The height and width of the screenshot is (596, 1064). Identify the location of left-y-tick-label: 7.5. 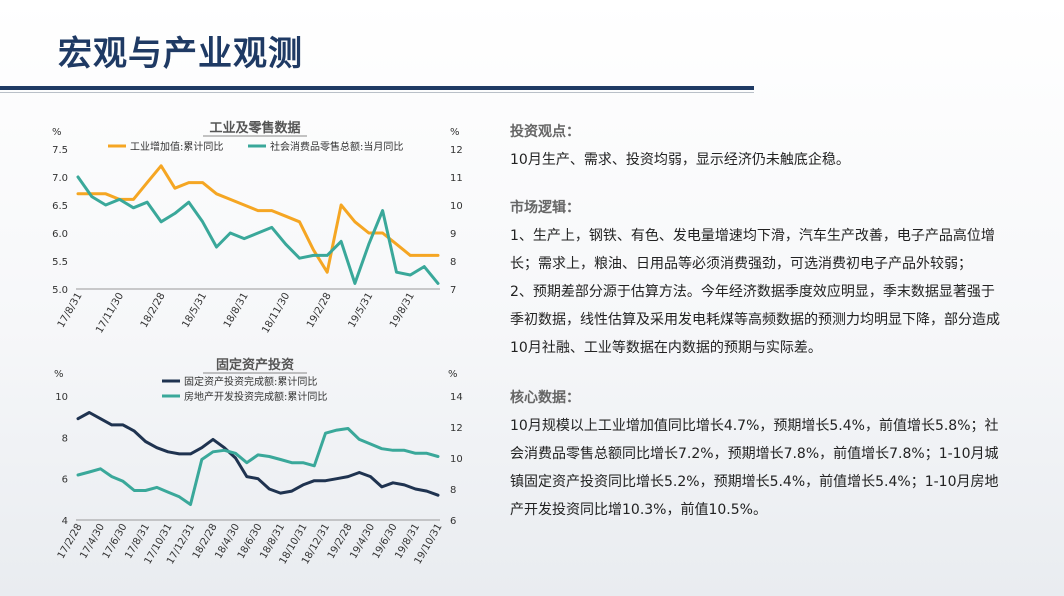
(60, 150).